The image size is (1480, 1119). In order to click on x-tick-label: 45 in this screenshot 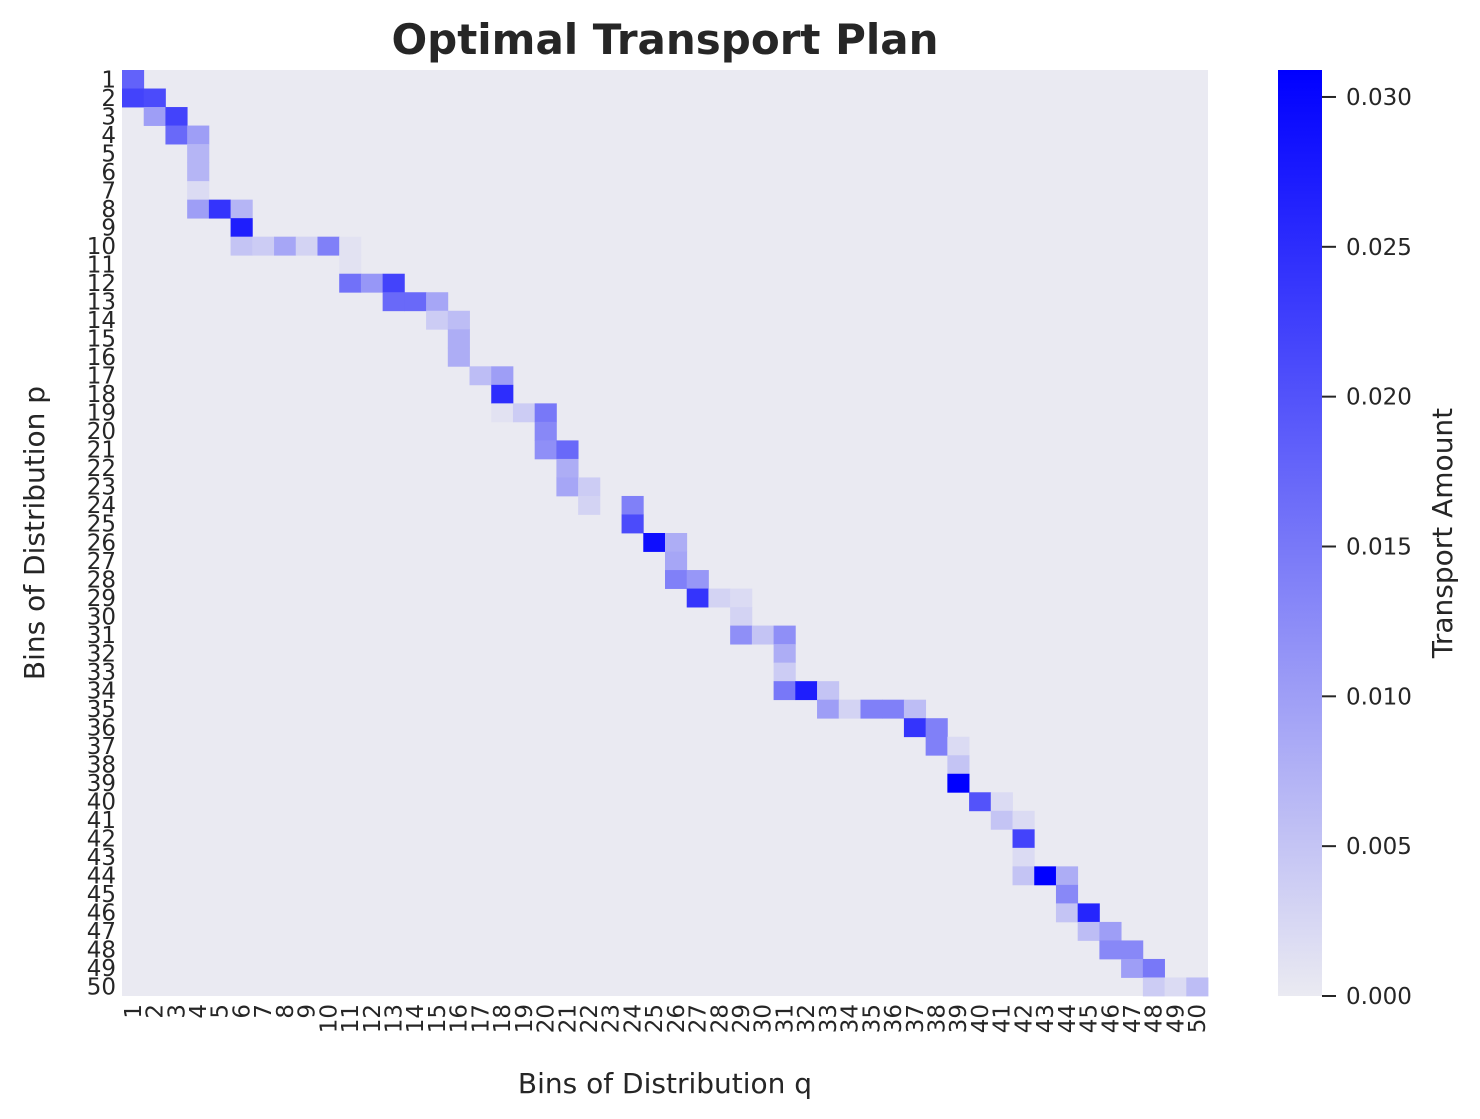, I will do `click(1090, 1018)`.